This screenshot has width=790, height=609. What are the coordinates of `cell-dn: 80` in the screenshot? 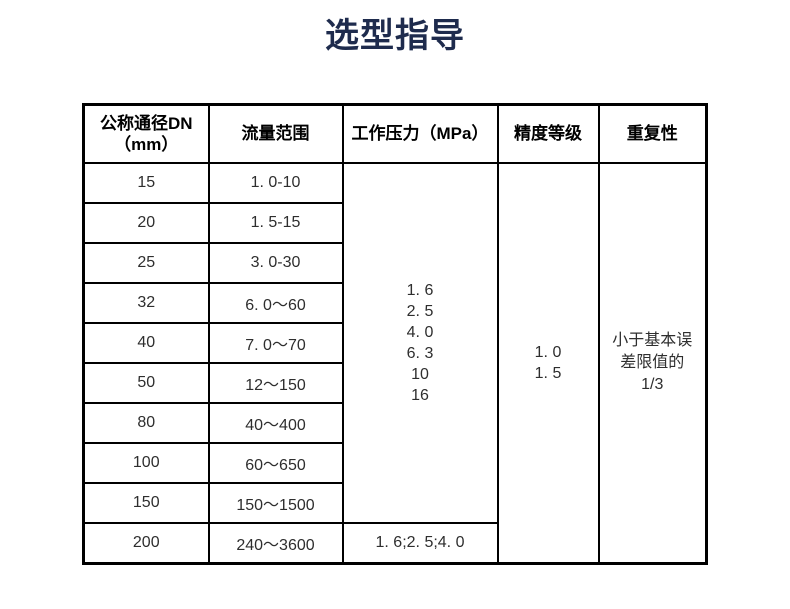 It's located at (146, 423).